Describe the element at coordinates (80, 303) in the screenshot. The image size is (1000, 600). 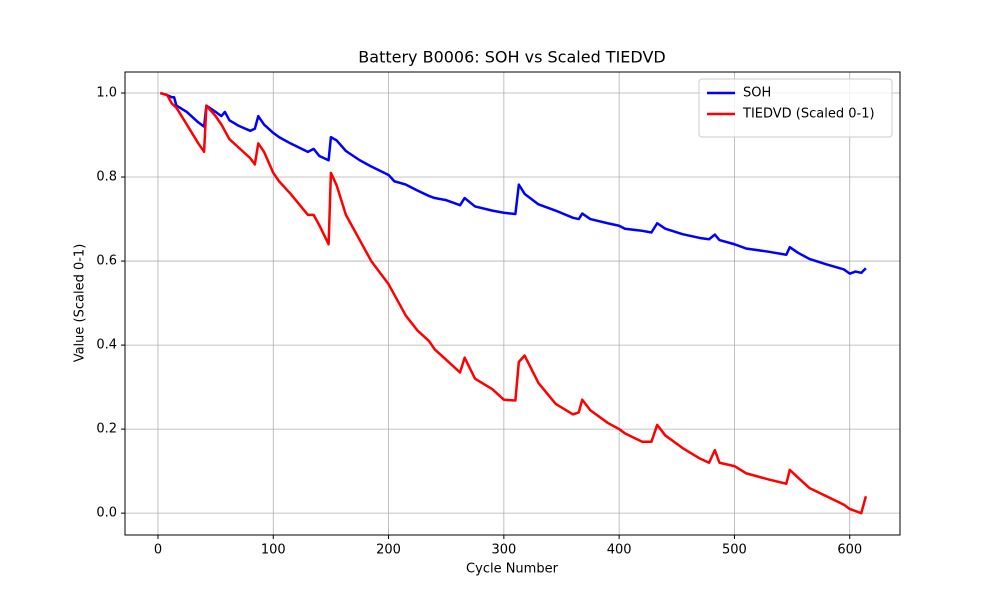
I see `y-axis-label: Value (Scaled 0-1)` at that location.